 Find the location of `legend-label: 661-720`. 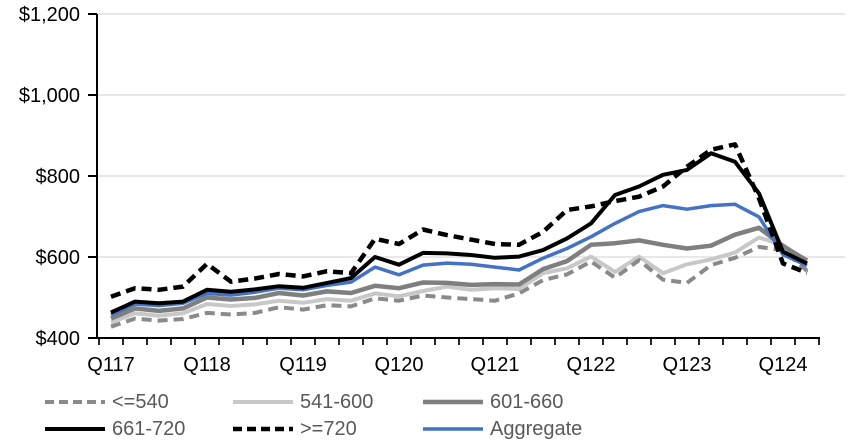

legend-label: 661-720 is located at coordinates (149, 429).